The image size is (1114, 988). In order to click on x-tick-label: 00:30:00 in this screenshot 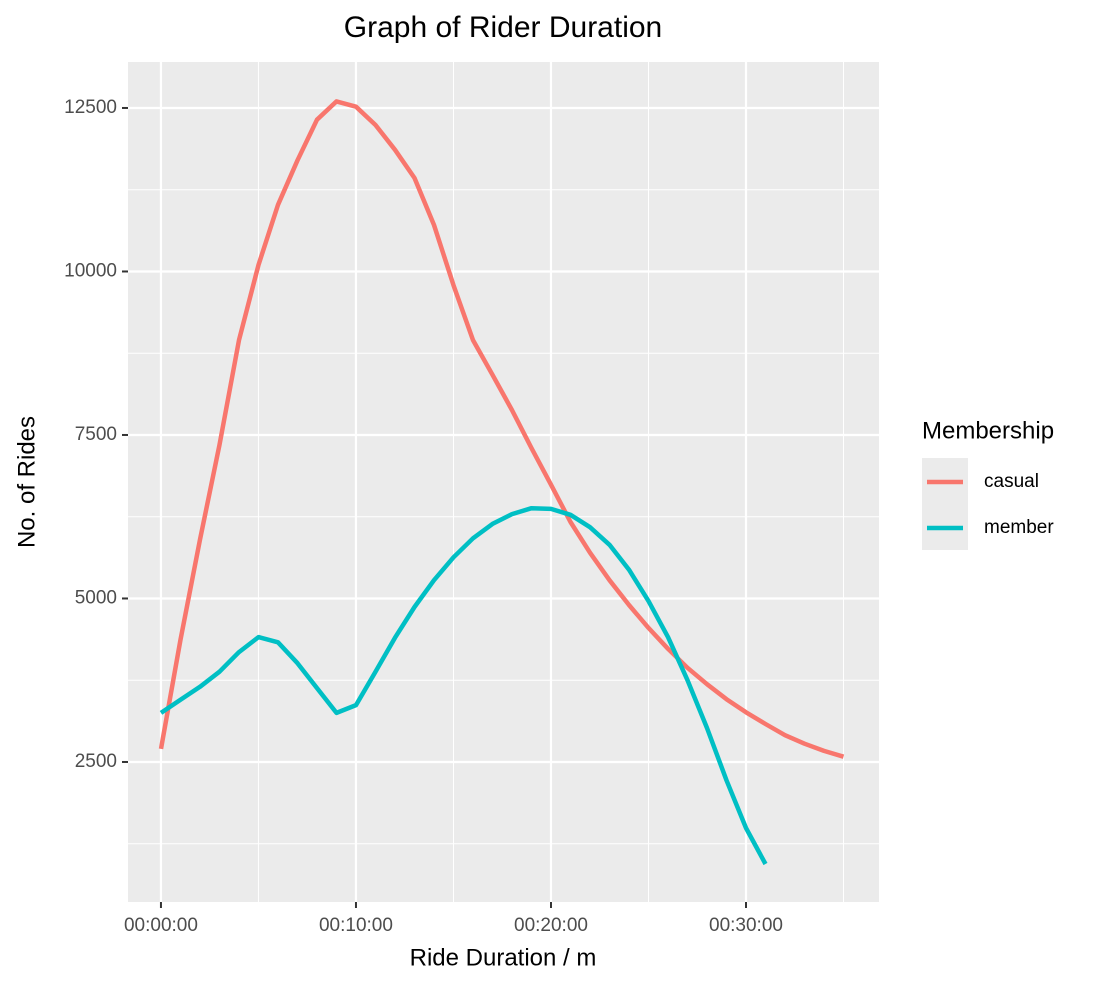, I will do `click(746, 925)`.